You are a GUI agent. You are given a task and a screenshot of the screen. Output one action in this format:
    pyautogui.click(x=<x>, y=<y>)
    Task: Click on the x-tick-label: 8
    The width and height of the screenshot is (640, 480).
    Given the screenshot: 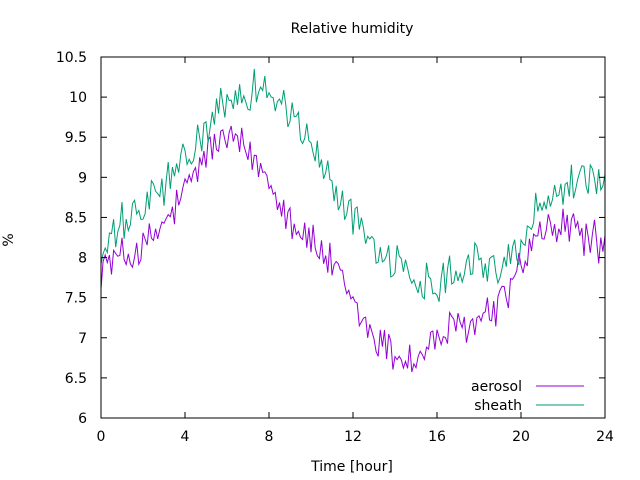 What is the action you would take?
    pyautogui.click(x=269, y=437)
    